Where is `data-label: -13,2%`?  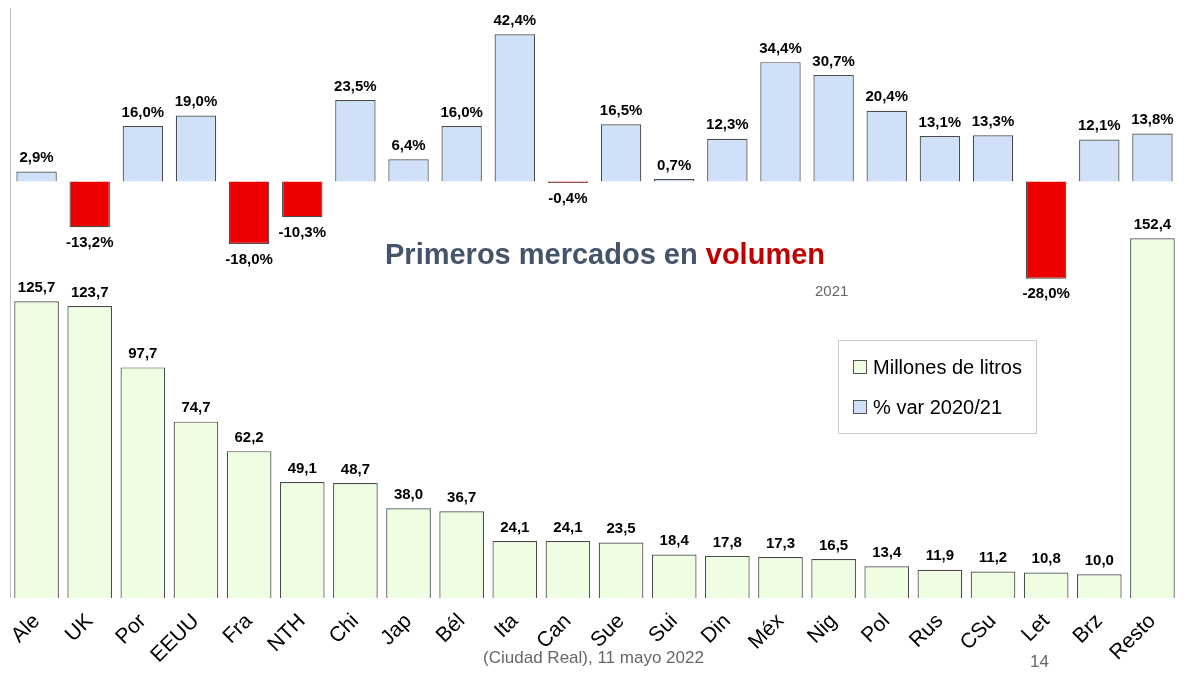 data-label: -13,2% is located at coordinates (89, 241).